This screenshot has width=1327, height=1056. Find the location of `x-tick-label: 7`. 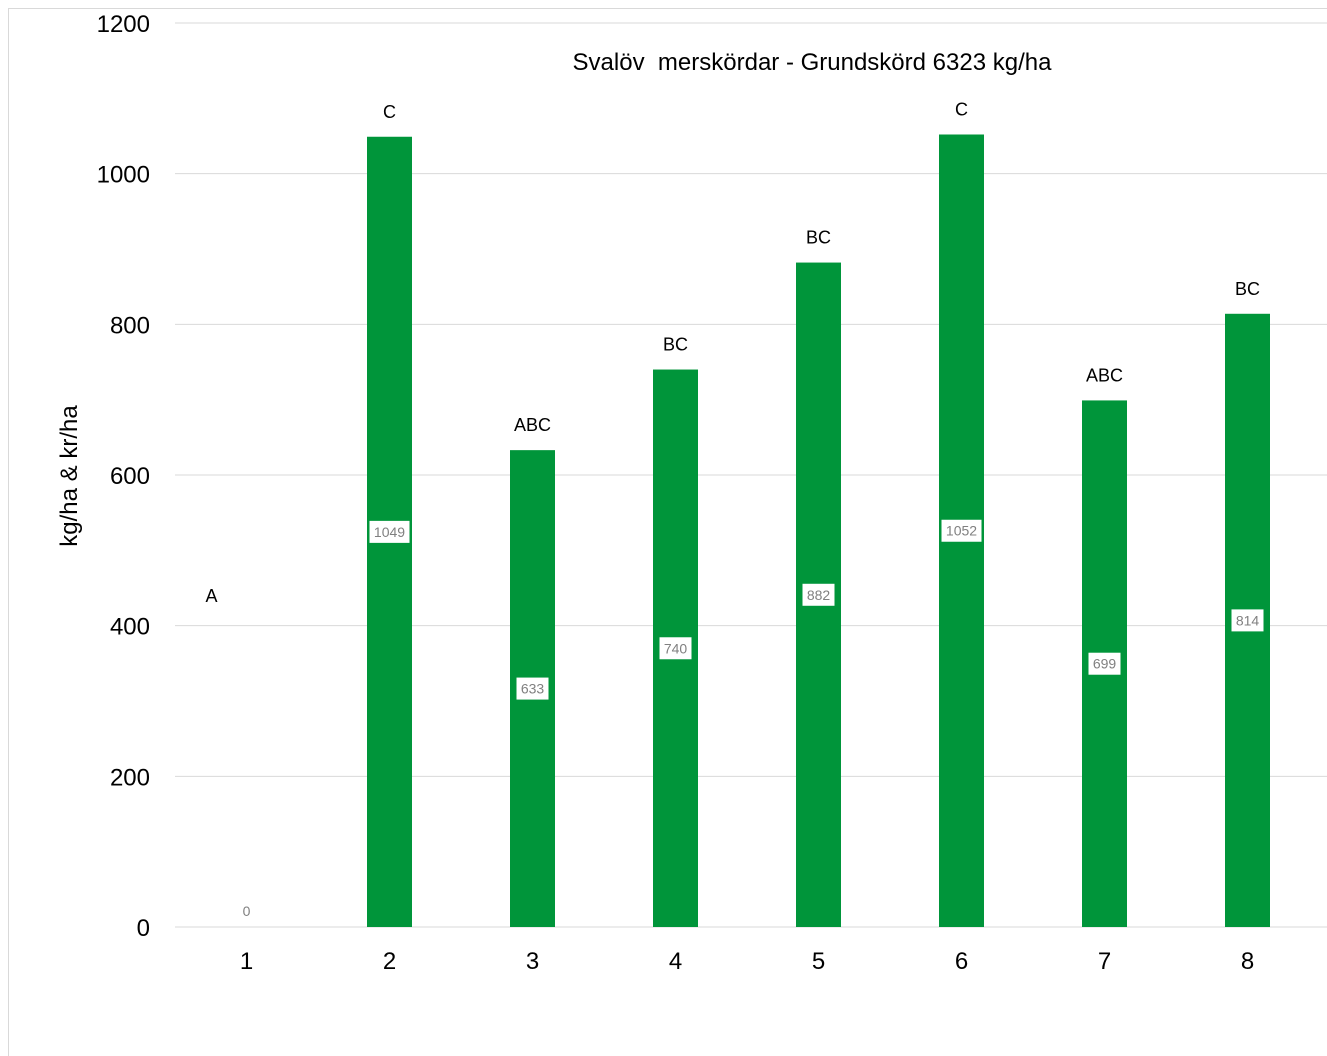

x-tick-label: 7 is located at coordinates (1104, 961).